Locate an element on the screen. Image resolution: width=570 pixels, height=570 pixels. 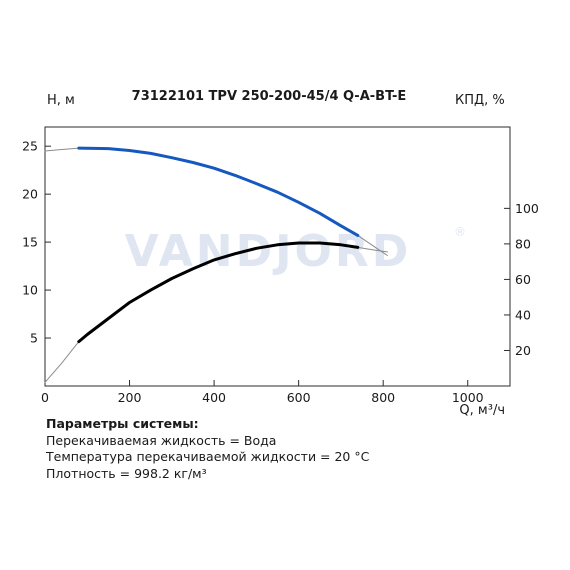
x-tick-label-800: 800 is located at coordinates (383, 397).